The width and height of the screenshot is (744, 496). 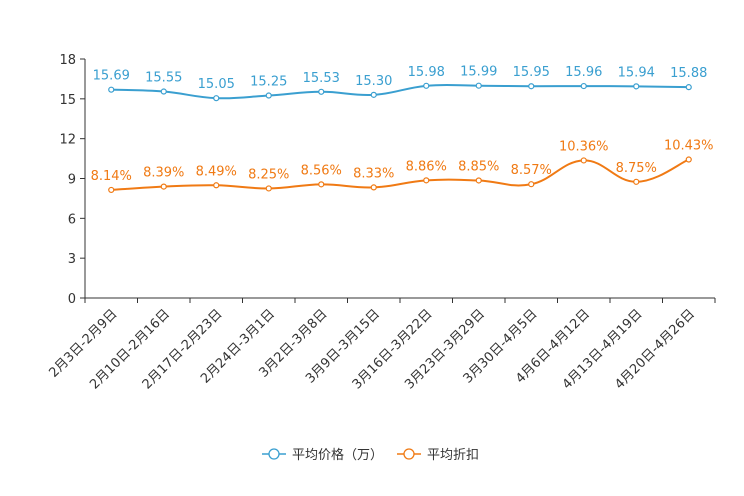 I want to click on data-label-discount: 8.14%, so click(x=111, y=176).